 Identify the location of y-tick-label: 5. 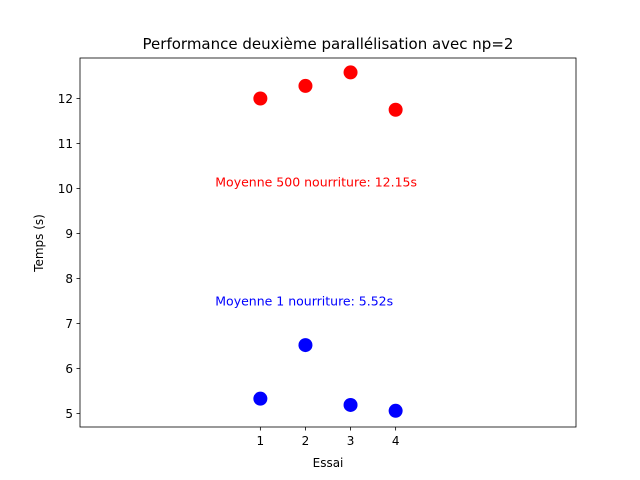
(69, 414).